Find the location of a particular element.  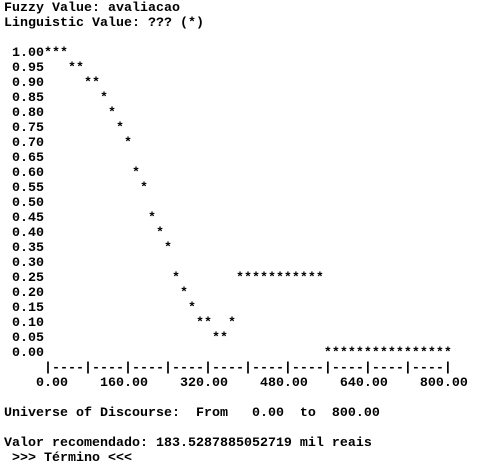

plot-line: 0.25 * *********** is located at coordinates (164, 278).